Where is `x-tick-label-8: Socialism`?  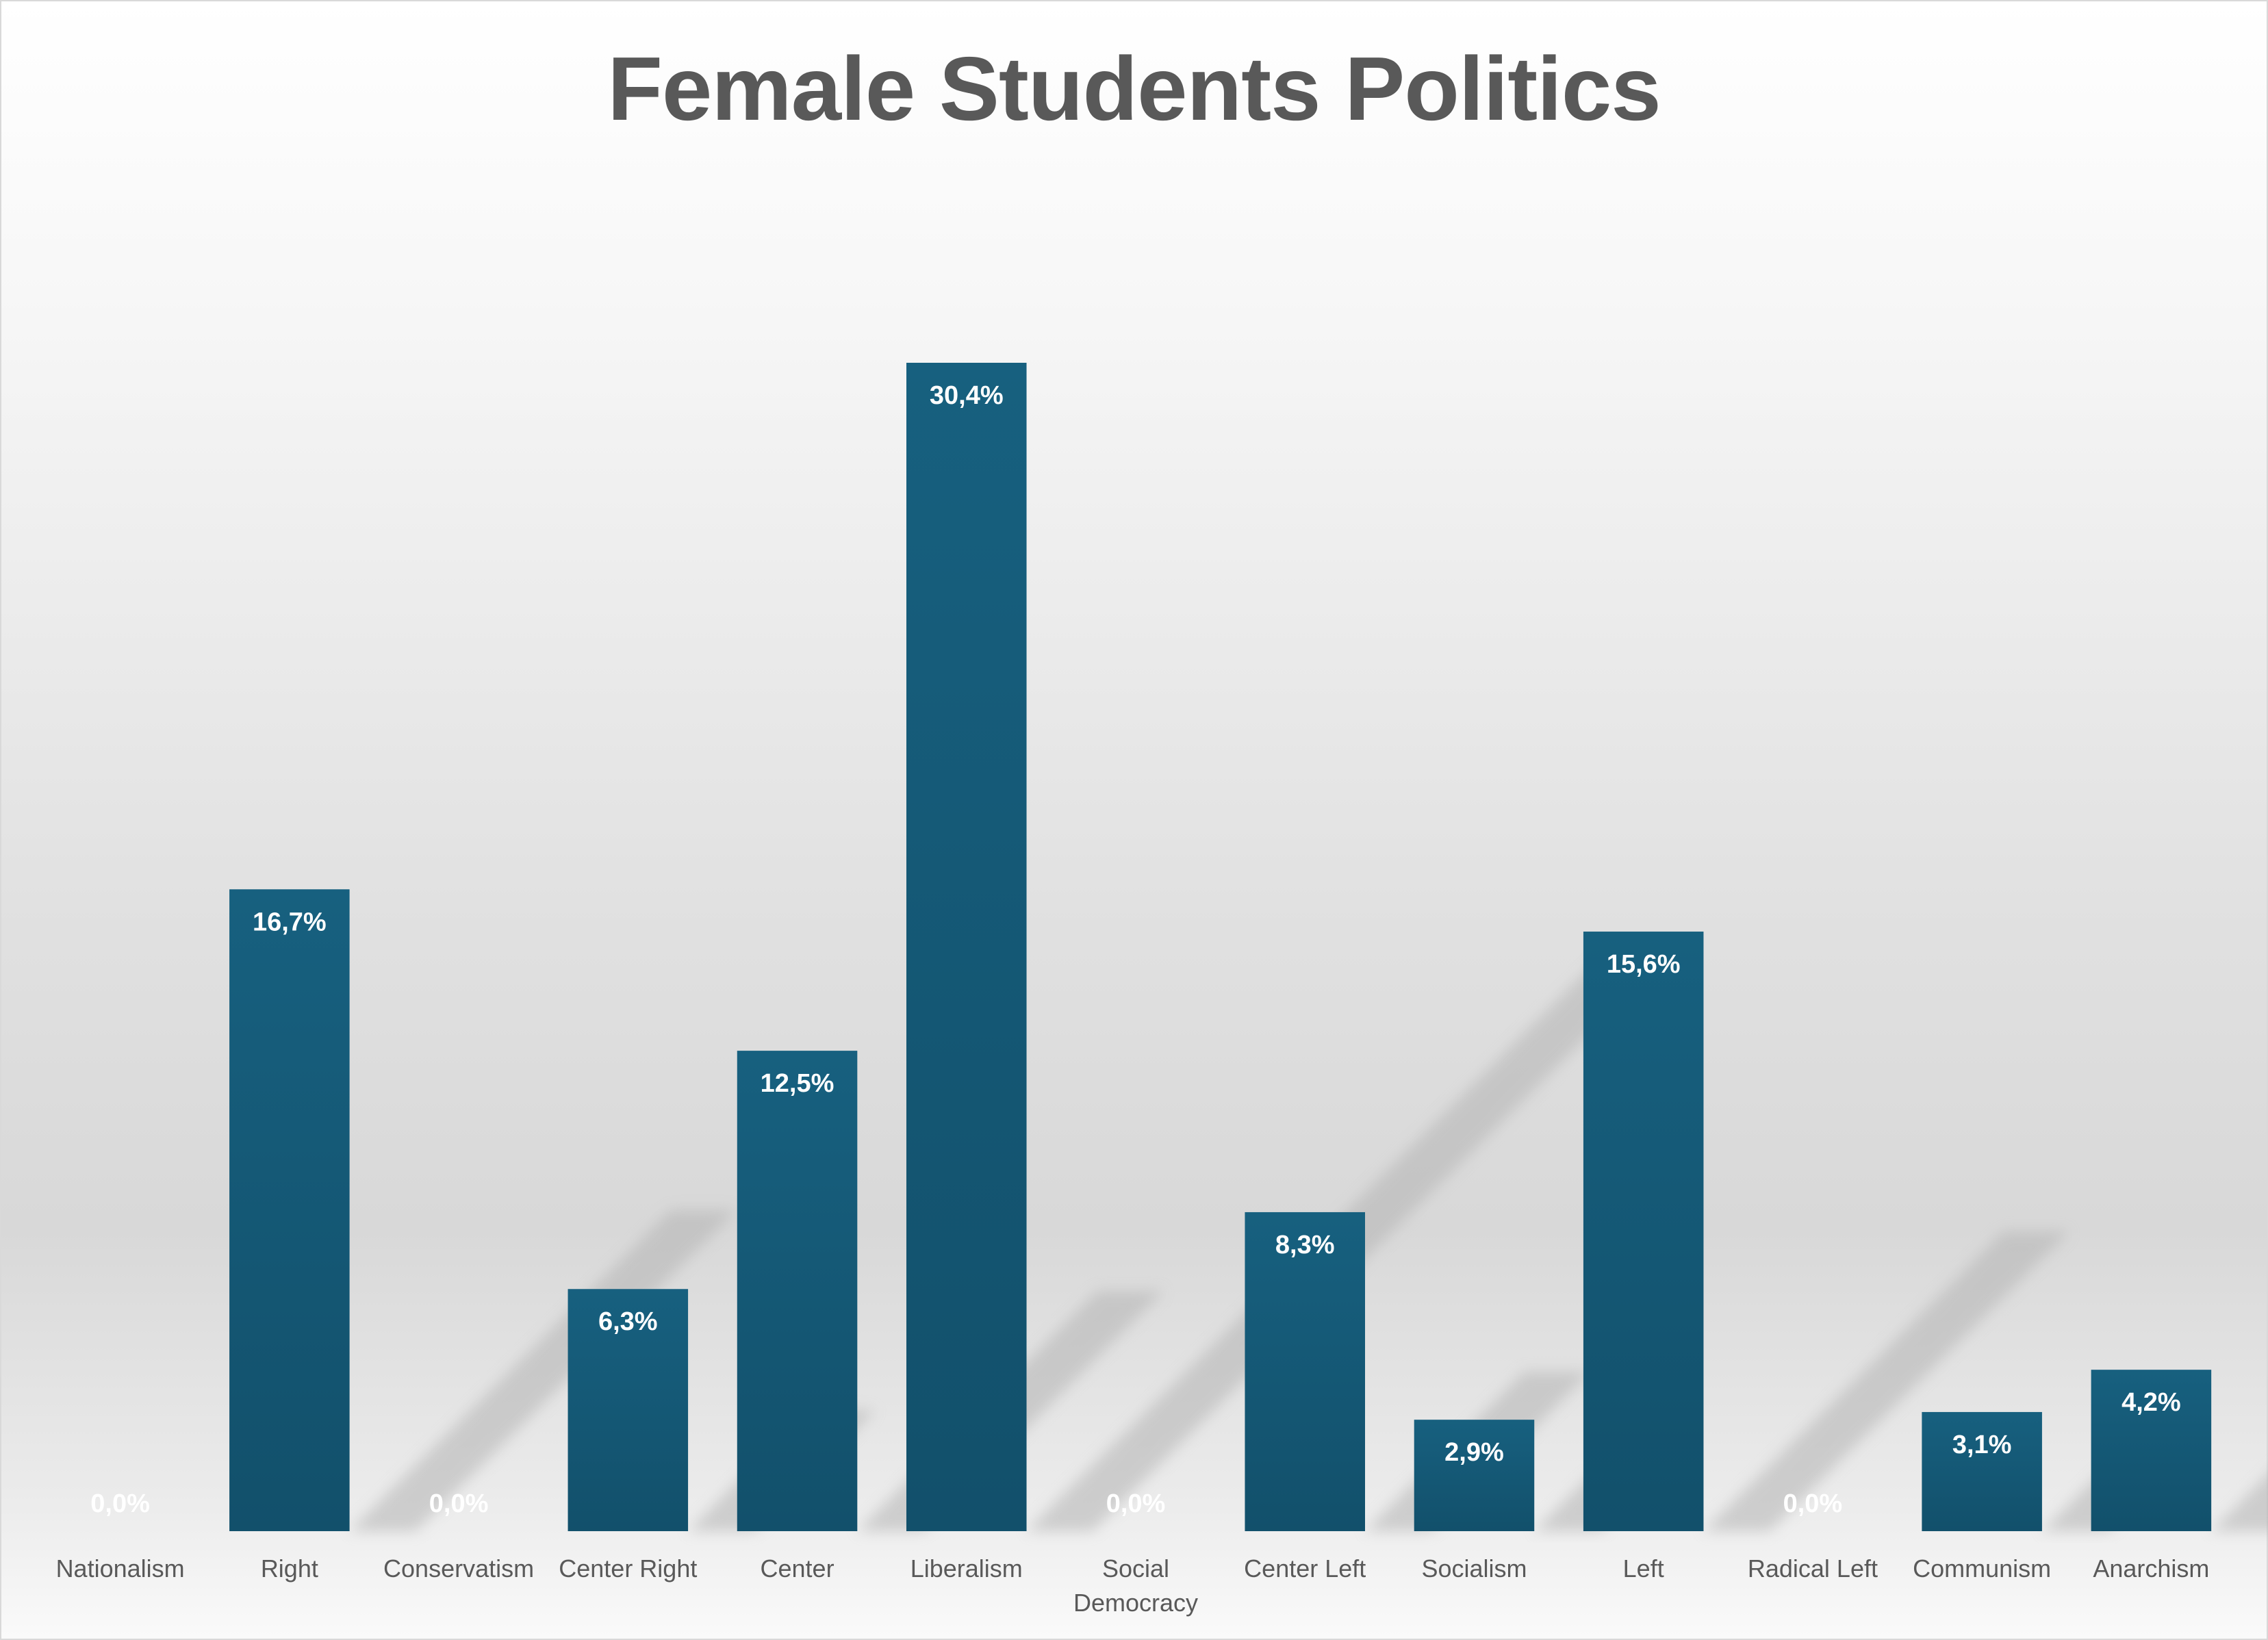
x-tick-label-8: Socialism is located at coordinates (1474, 1568).